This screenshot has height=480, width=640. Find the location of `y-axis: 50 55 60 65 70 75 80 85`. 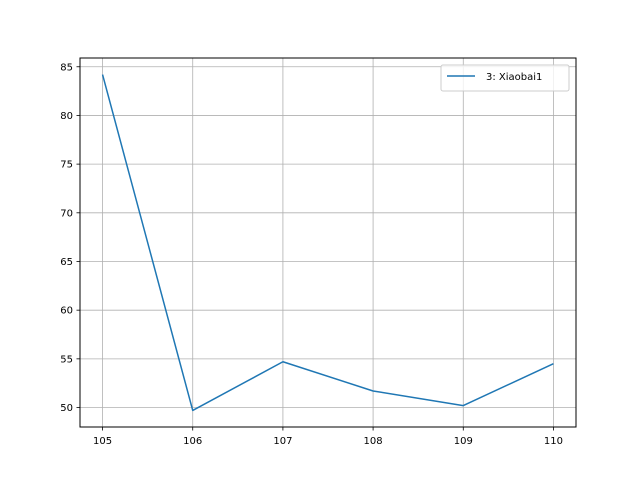

y-axis: 50 55 60 65 70 75 80 85 is located at coordinates (70, 238).